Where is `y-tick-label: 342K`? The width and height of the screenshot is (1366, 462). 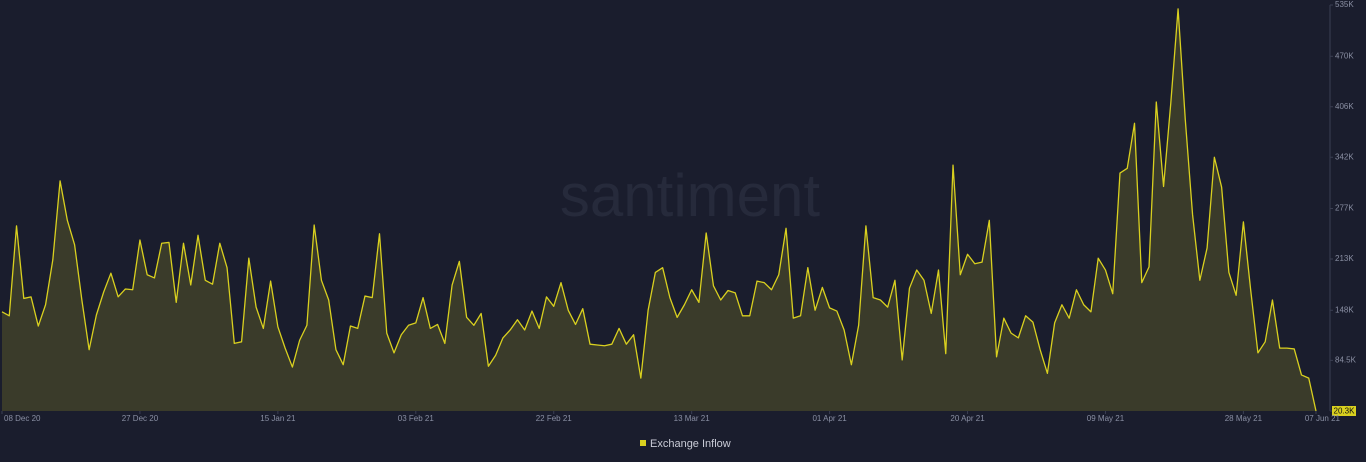
y-tick-label: 342K is located at coordinates (1344, 156).